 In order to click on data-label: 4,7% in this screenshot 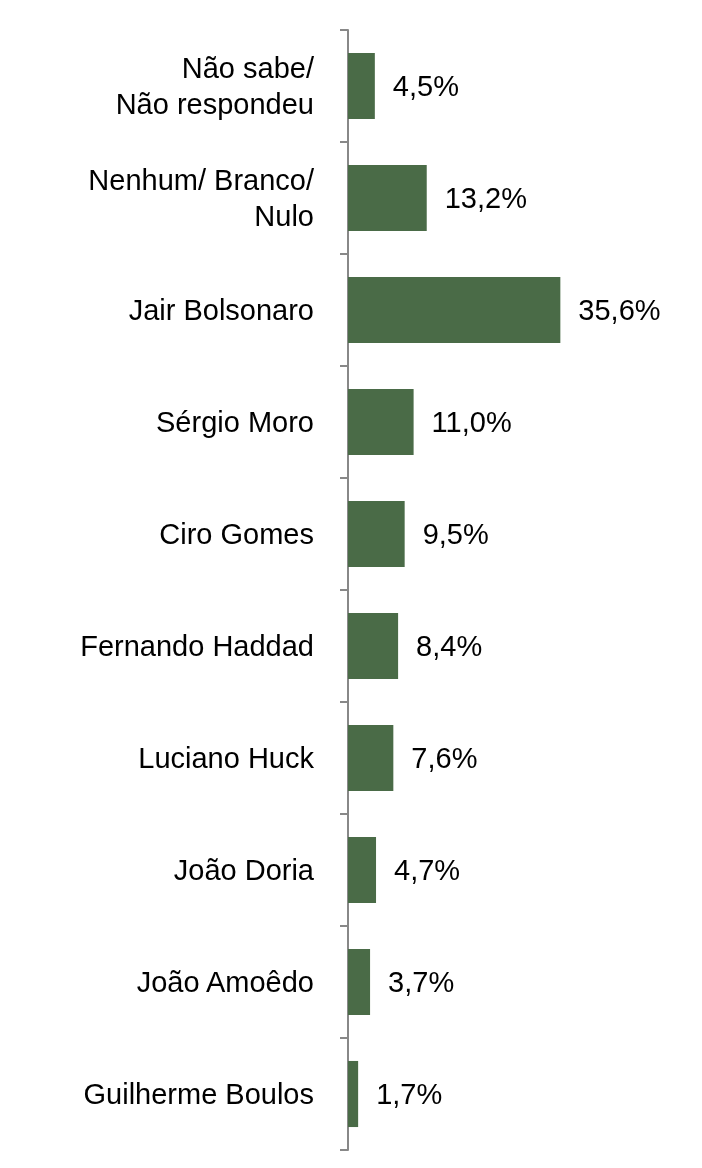, I will do `click(427, 870)`.